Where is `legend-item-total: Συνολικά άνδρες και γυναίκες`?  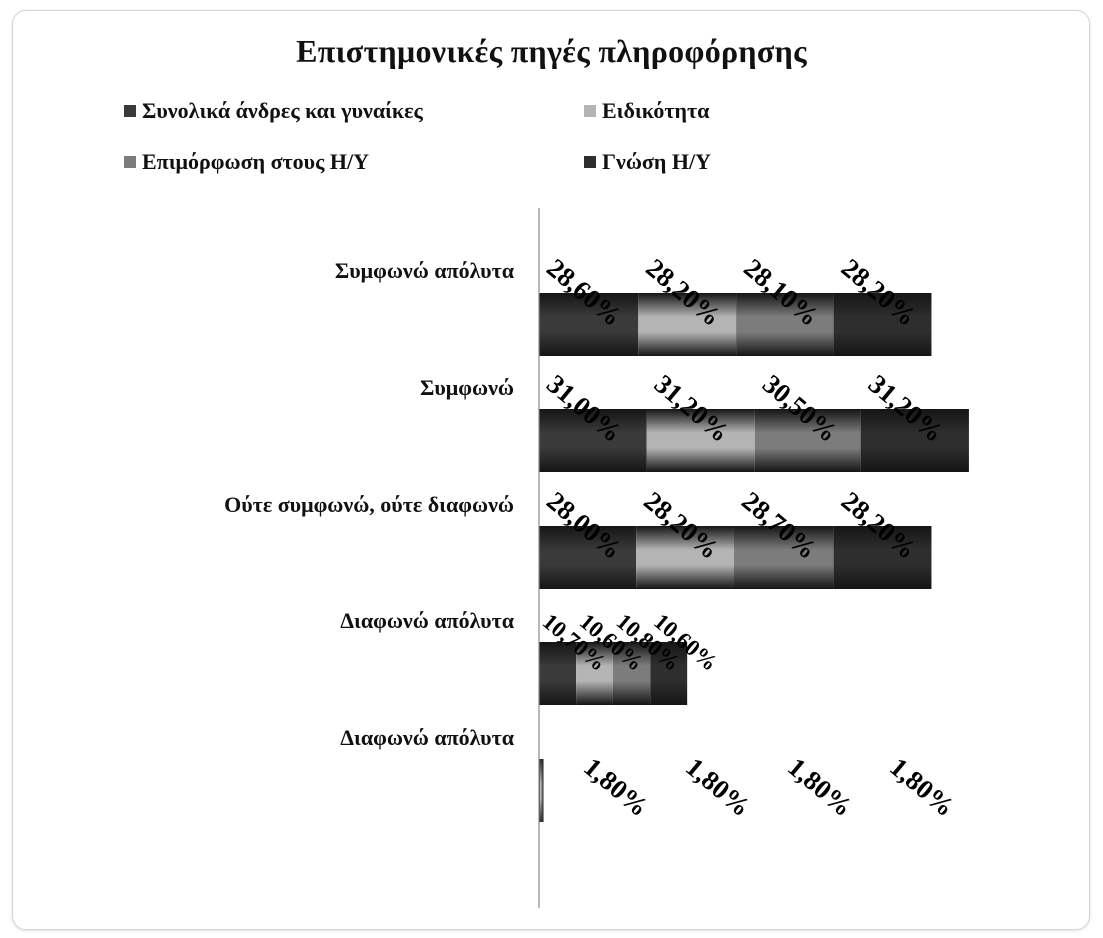
legend-item-total: Συνολικά άνδρες και γυναίκες is located at coordinates (273, 111).